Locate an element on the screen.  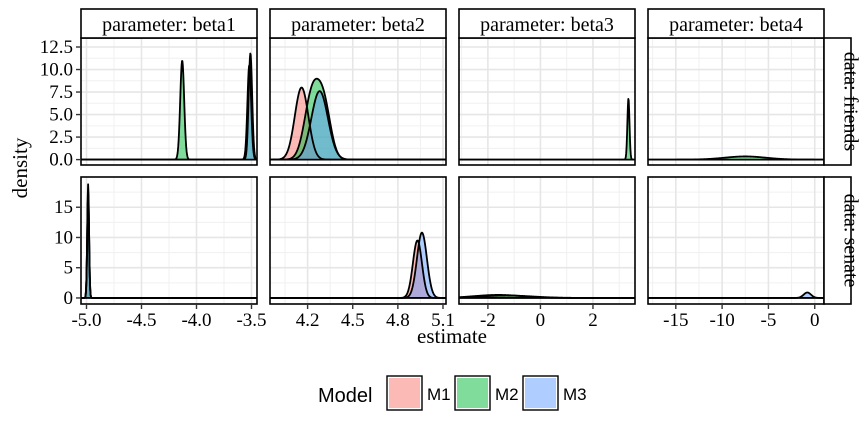
x-tick-label: 4.5 is located at coordinates (353, 320).